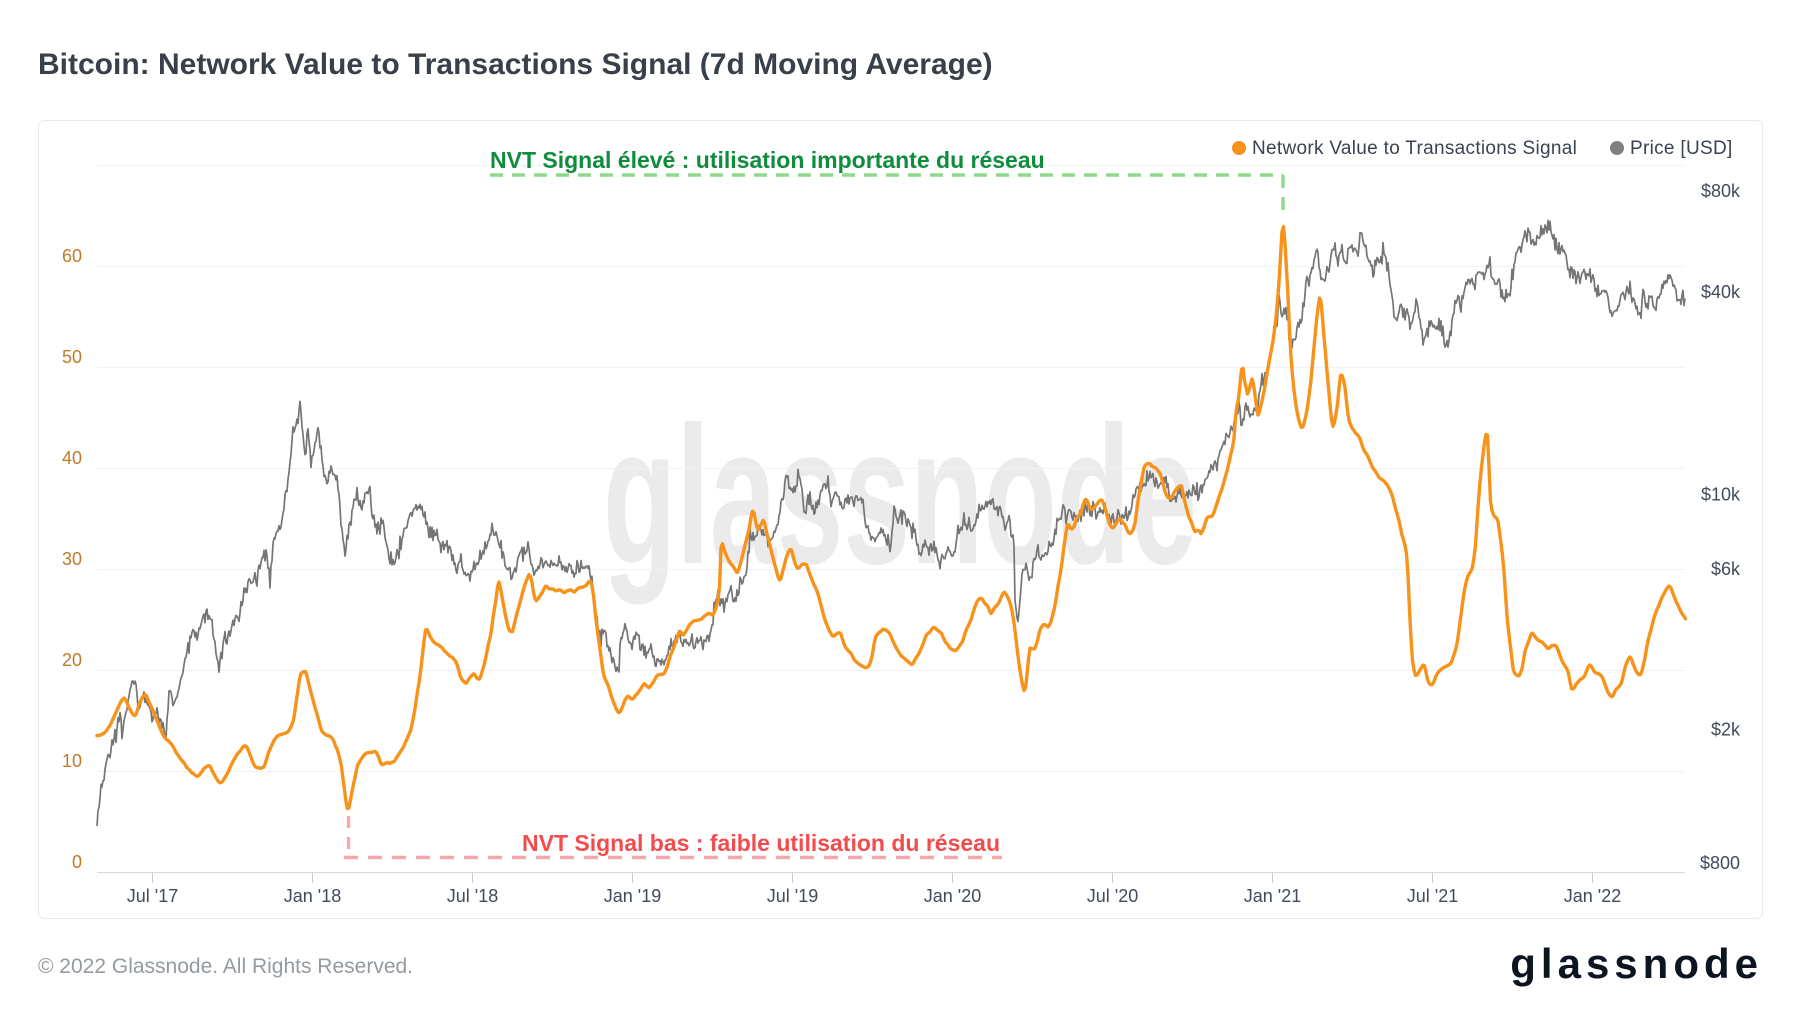 This screenshot has width=1800, height=1018. Describe the element at coordinates (72, 256) in the screenshot. I see `svg-text: 60` at that location.